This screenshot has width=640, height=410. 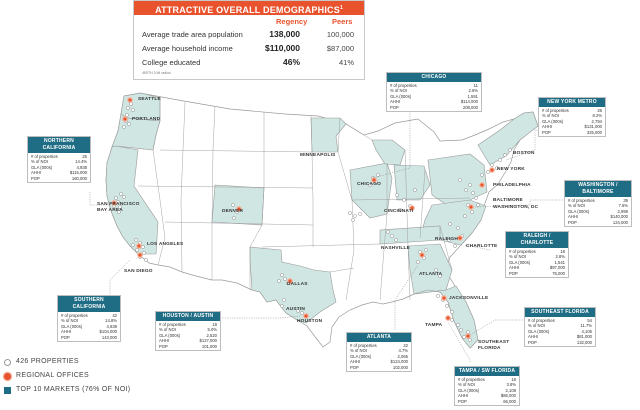 I want to click on row-regency-value: $110,000, so click(x=282, y=48).